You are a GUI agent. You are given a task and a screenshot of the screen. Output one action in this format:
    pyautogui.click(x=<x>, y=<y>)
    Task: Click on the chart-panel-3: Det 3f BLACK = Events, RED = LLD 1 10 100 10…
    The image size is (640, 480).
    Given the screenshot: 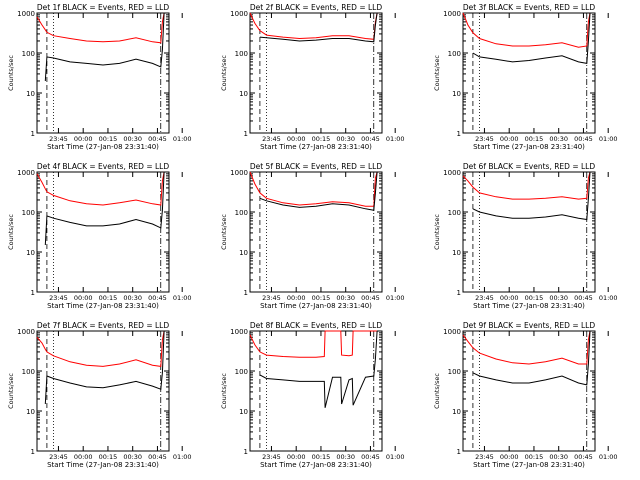 What is the action you would take?
    pyautogui.click(x=525, y=77)
    